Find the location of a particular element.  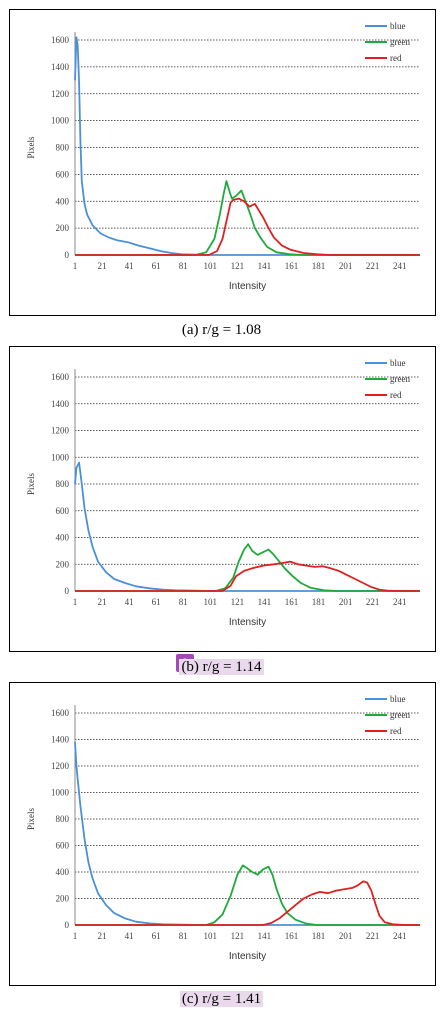

caption-b: (b) r/g = 1.14 is located at coordinates (221, 667).